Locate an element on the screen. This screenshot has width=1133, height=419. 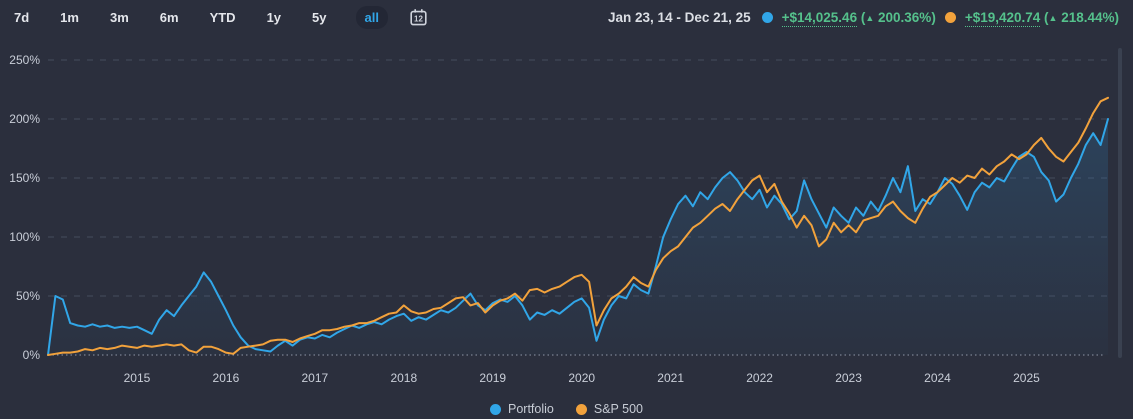
calendar-icon: 12 is located at coordinates (418, 16).